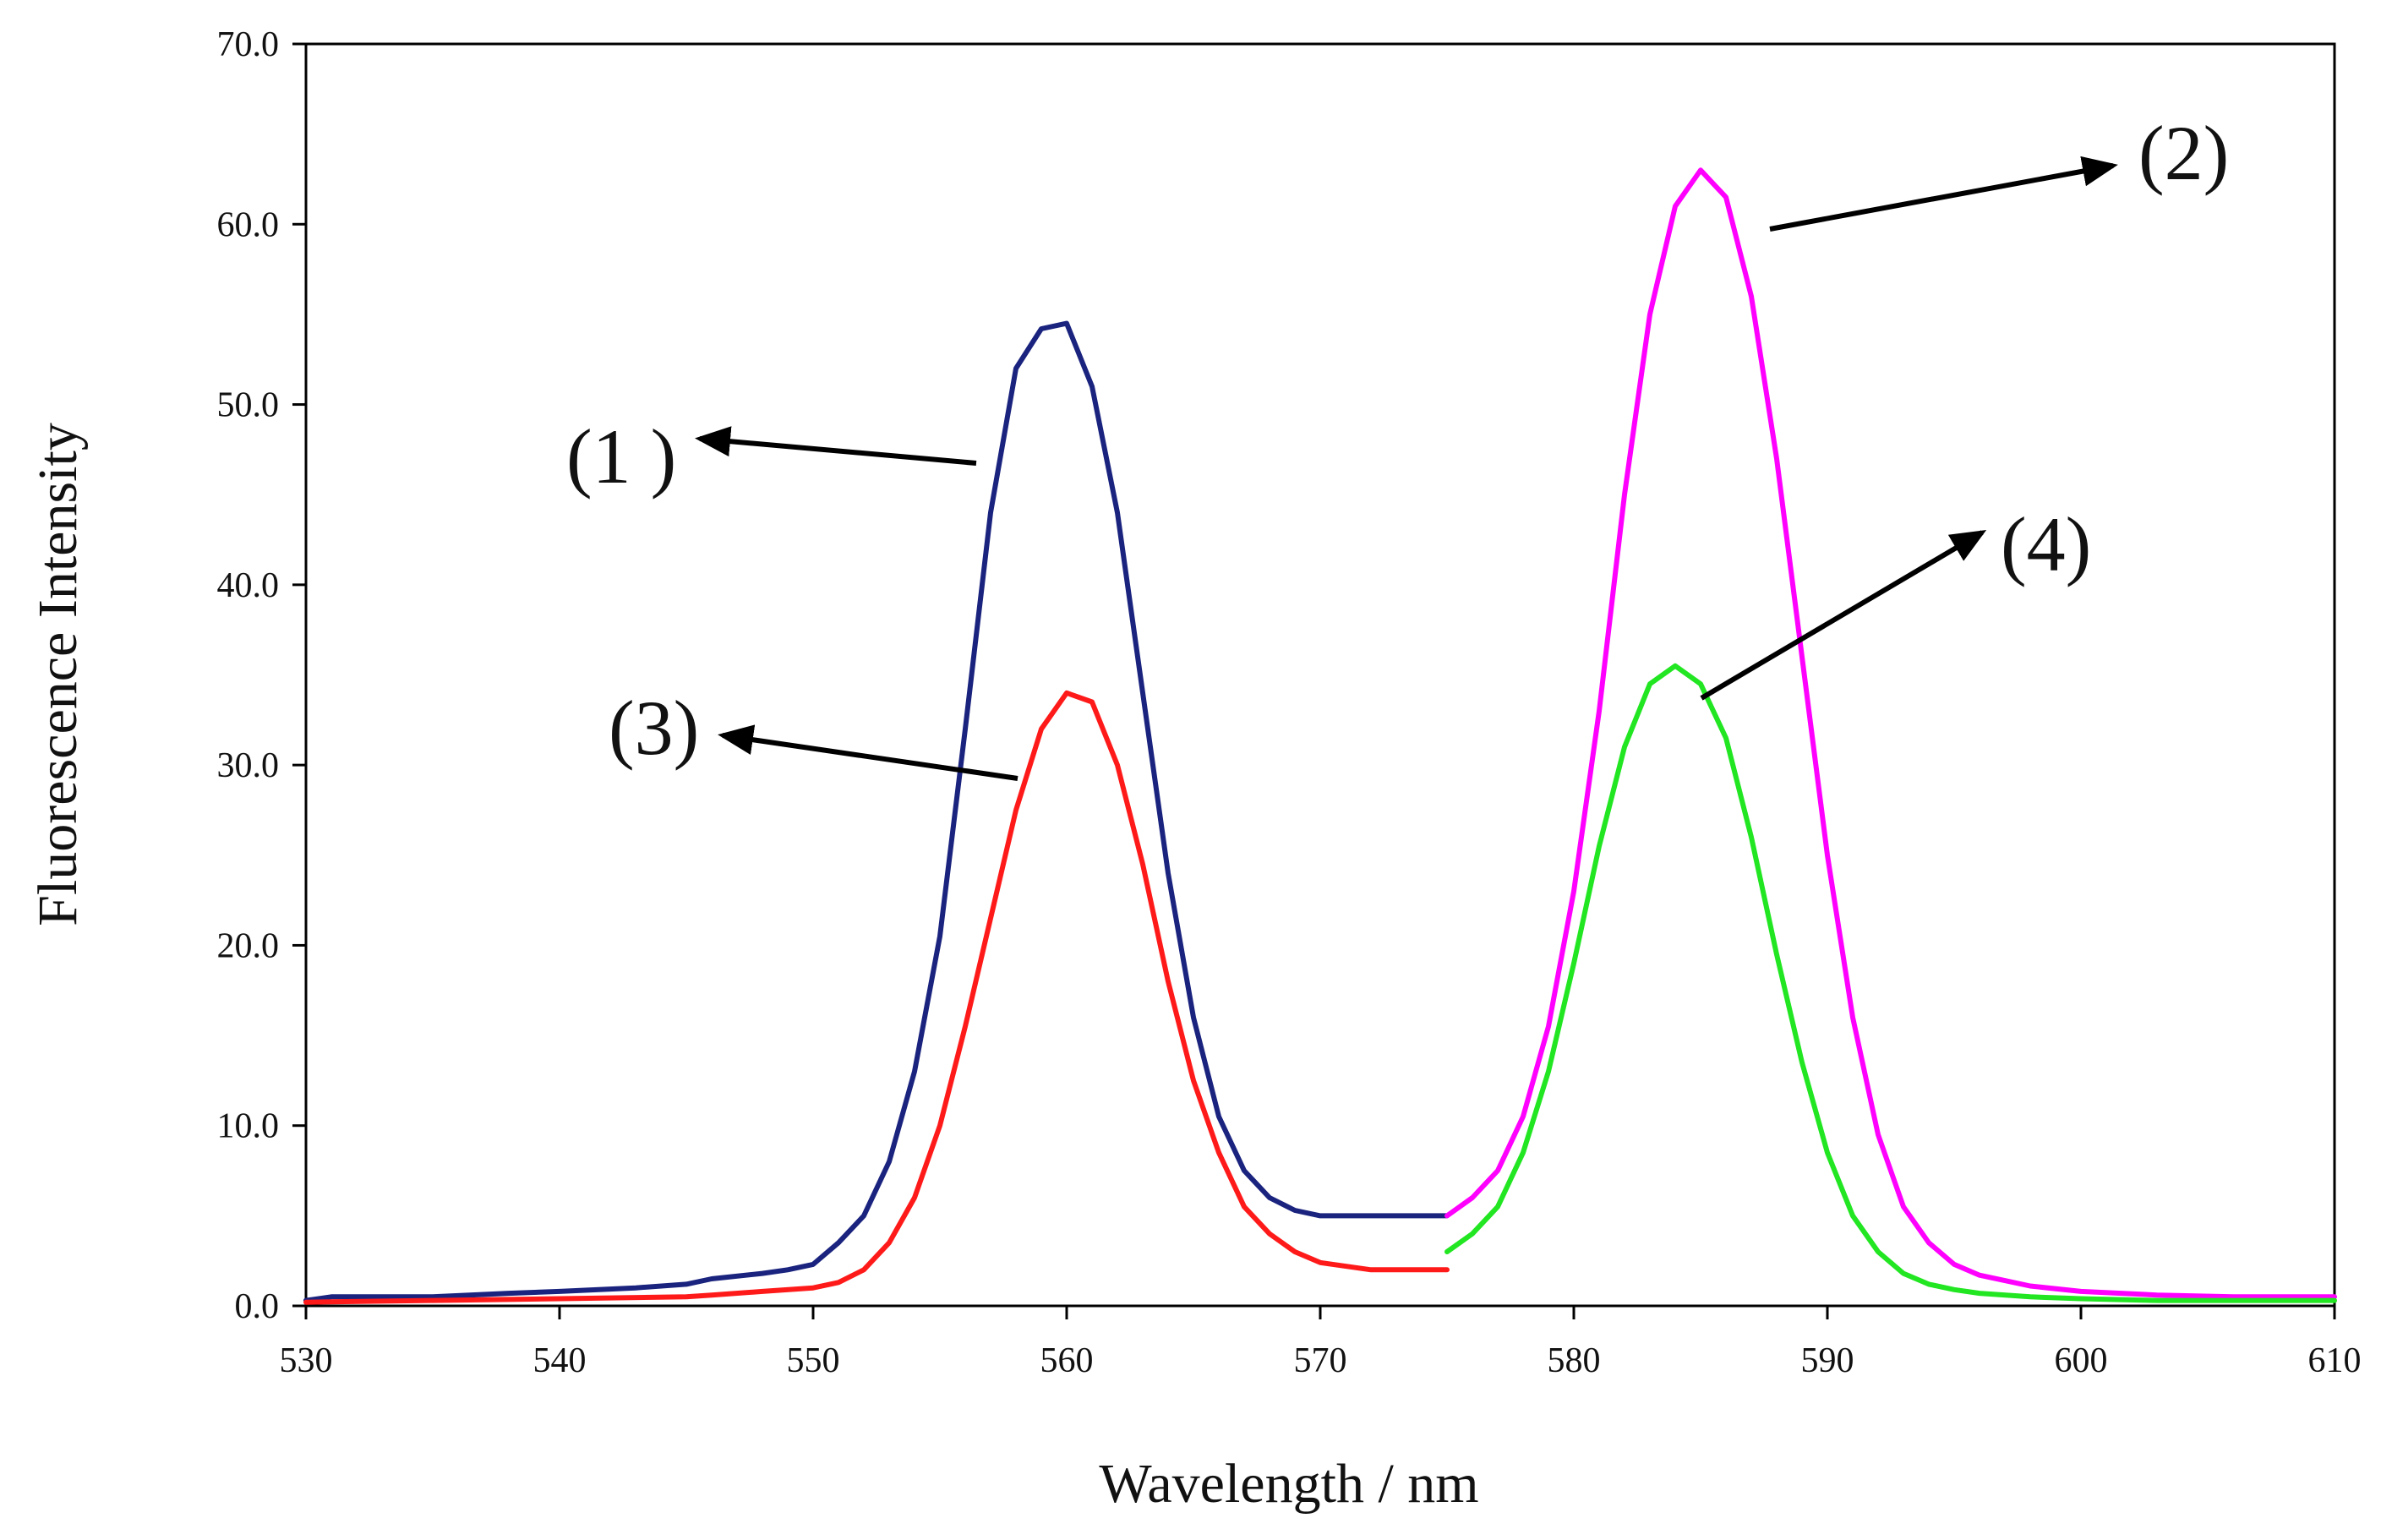 The height and width of the screenshot is (1540, 2381). I want to click on x-tick-label: 600, so click(2081, 1360).